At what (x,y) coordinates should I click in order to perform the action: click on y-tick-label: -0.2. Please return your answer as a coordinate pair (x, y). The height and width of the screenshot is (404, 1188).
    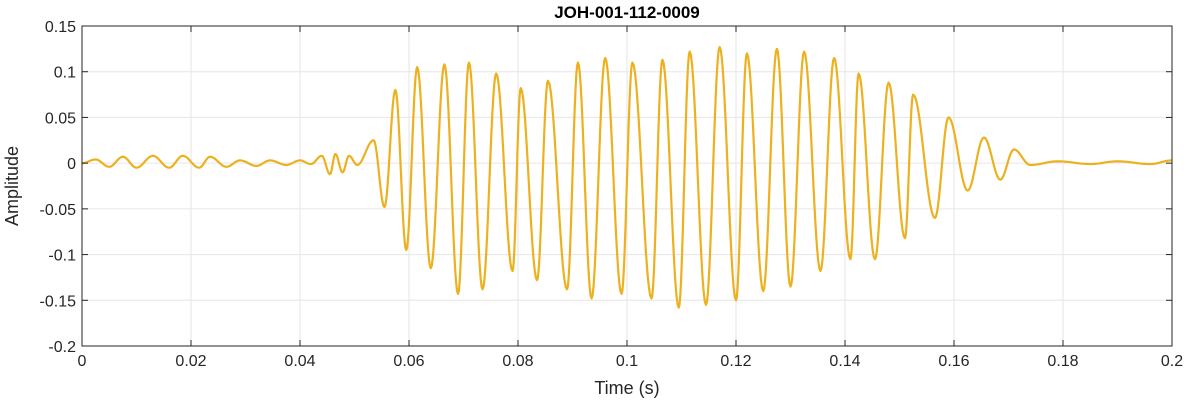
    Looking at the image, I should click on (62, 347).